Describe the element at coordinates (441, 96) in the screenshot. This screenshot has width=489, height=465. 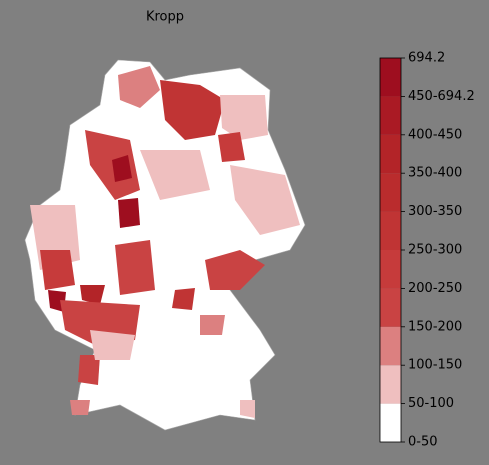
I see `colorbar-label: 450-694.2` at that location.